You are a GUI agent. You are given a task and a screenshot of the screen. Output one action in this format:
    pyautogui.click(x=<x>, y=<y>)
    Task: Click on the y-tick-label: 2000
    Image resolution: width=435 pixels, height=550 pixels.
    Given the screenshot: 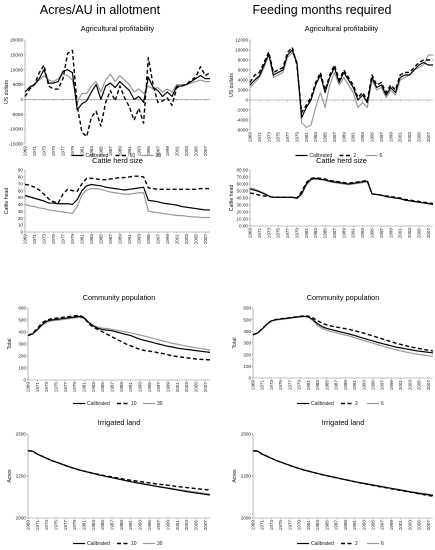 What is the action you would take?
    pyautogui.click(x=243, y=90)
    